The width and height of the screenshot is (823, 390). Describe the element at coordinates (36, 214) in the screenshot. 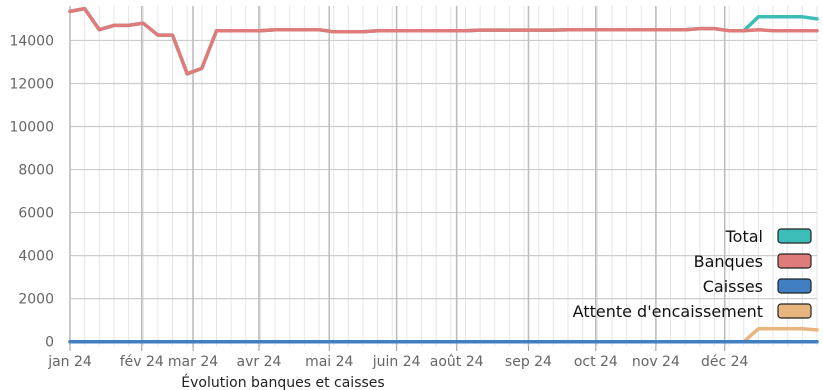

I see `y-tick-label: 6000` at that location.